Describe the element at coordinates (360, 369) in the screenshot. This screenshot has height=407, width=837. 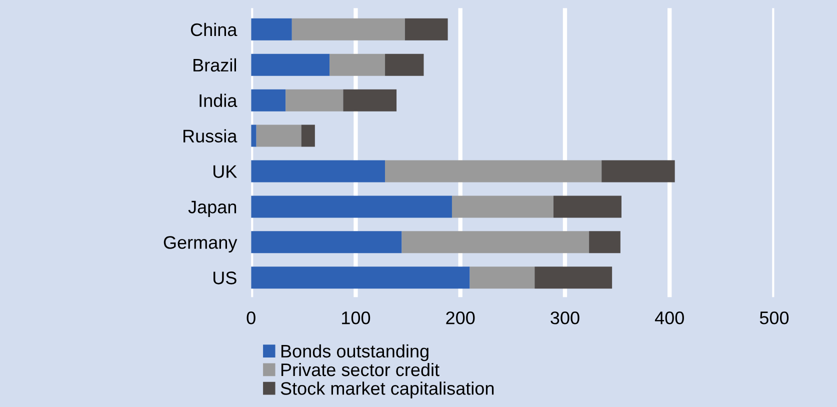
I see `legend-label: Private sector credit` at that location.